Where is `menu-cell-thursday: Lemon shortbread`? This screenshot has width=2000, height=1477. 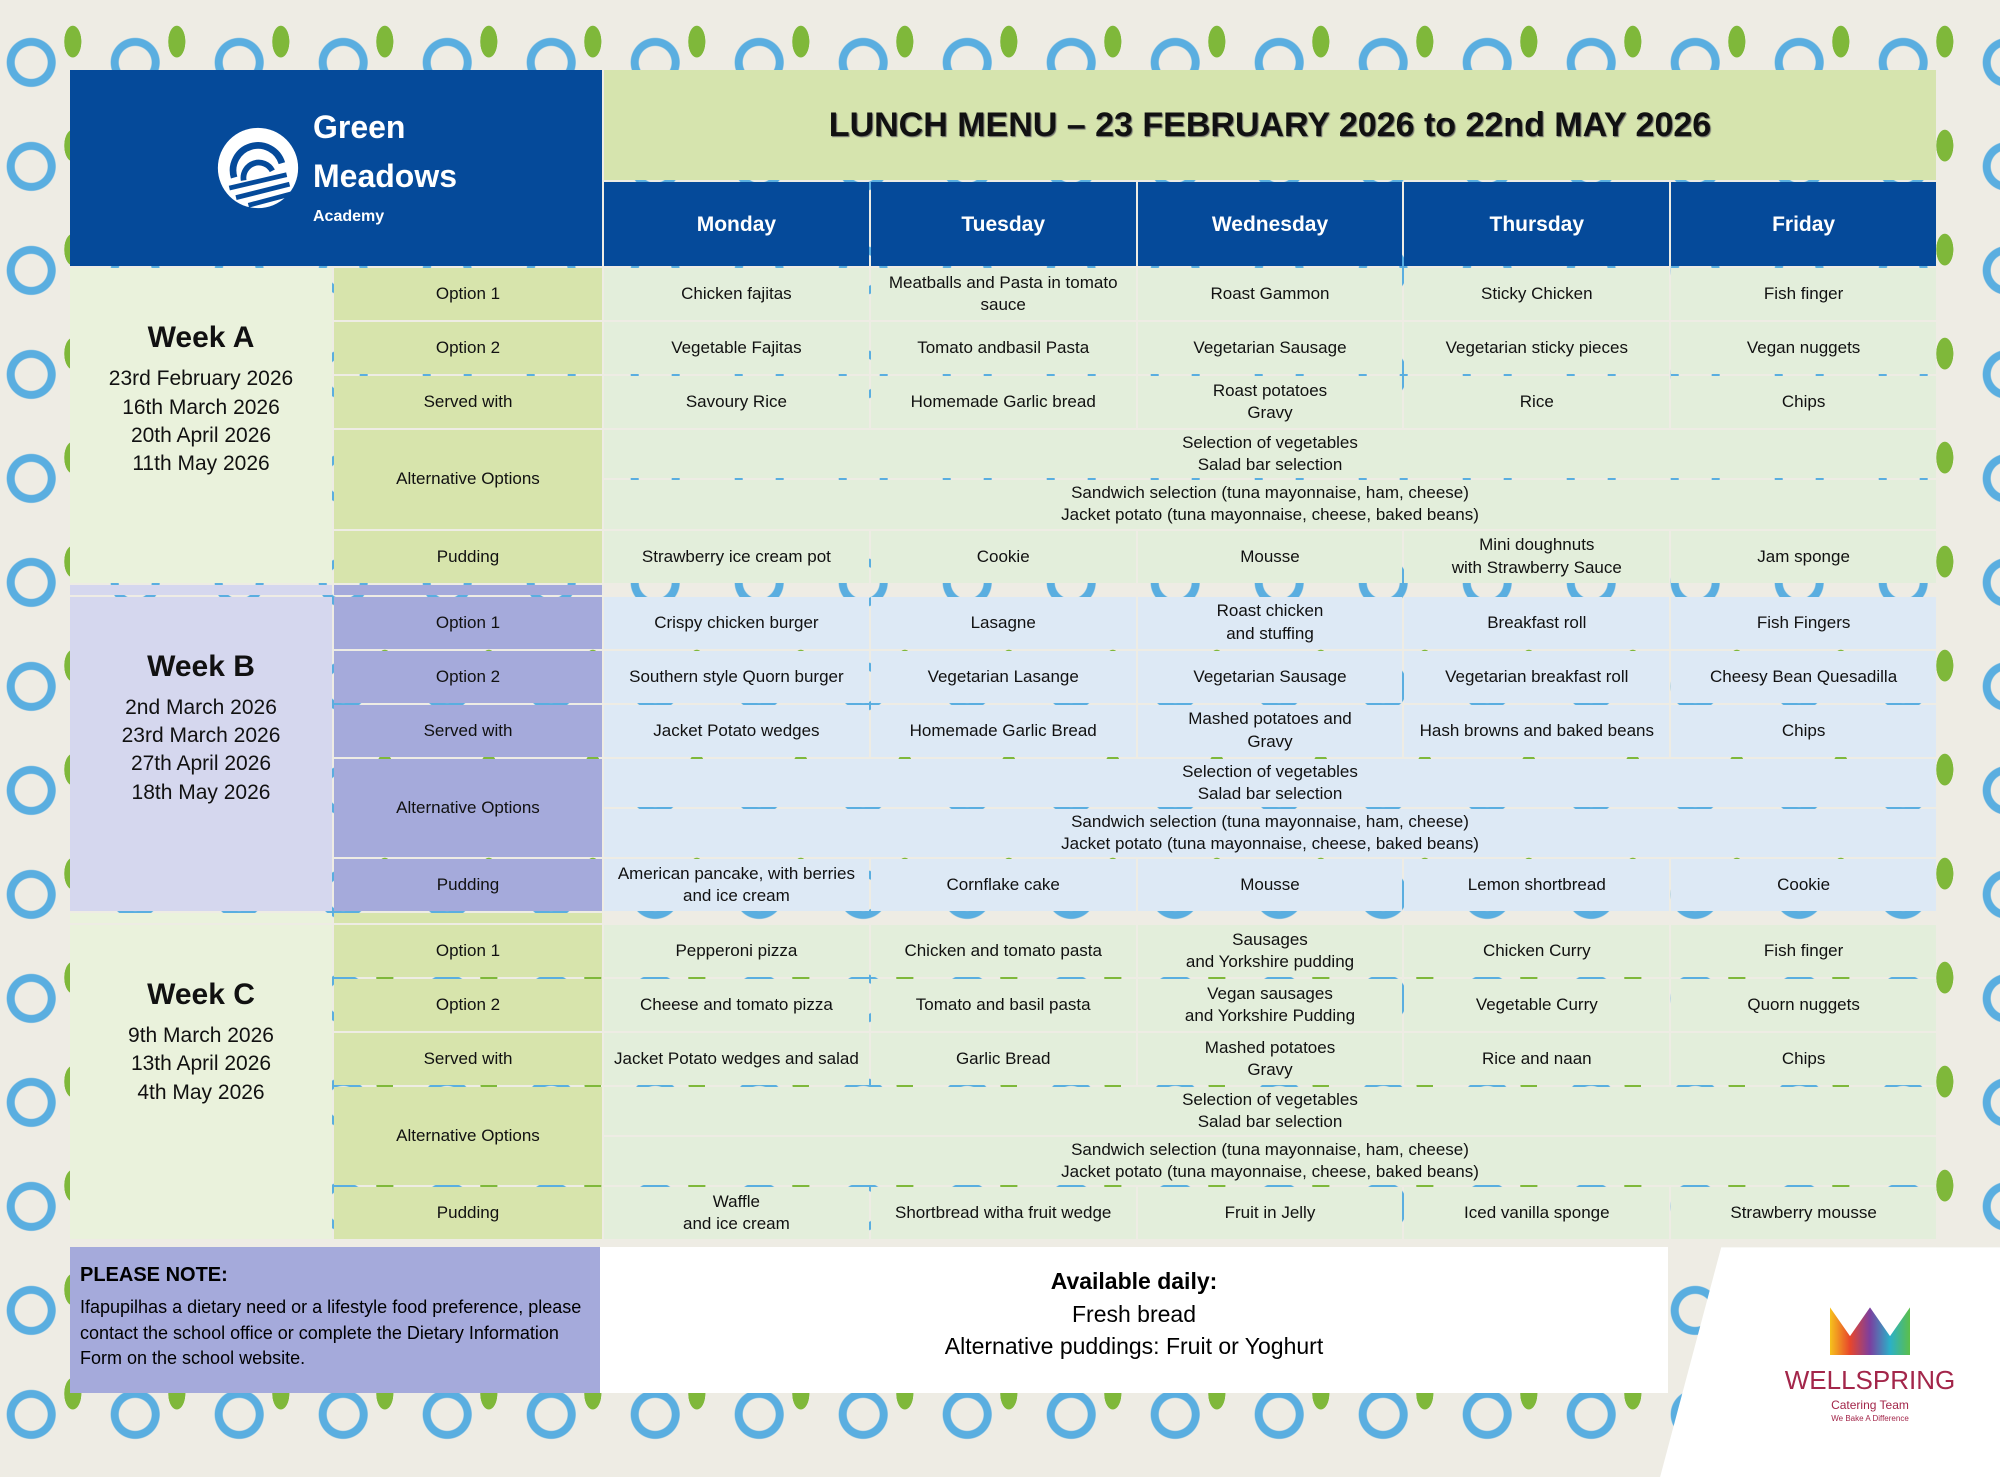
menu-cell-thursday: Lemon shortbread is located at coordinates (1537, 884).